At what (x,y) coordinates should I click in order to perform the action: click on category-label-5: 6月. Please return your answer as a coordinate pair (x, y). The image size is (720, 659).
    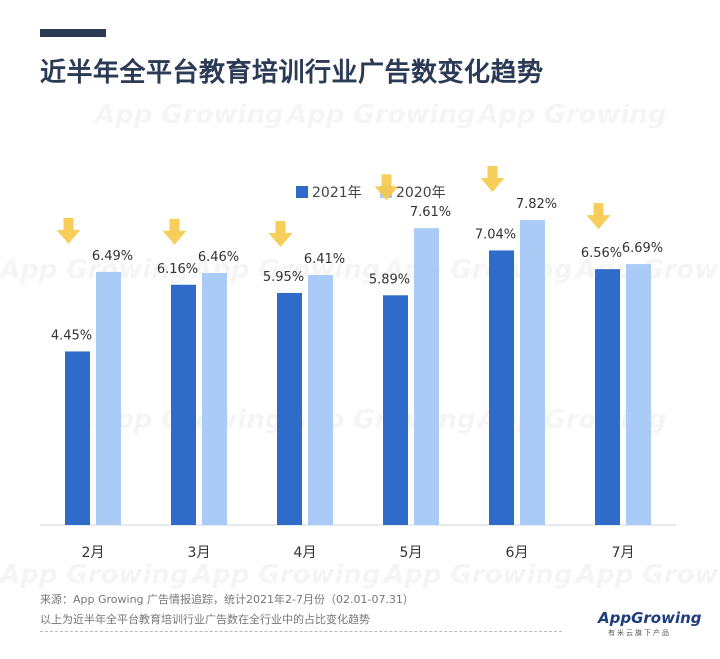
    Looking at the image, I should click on (517, 553).